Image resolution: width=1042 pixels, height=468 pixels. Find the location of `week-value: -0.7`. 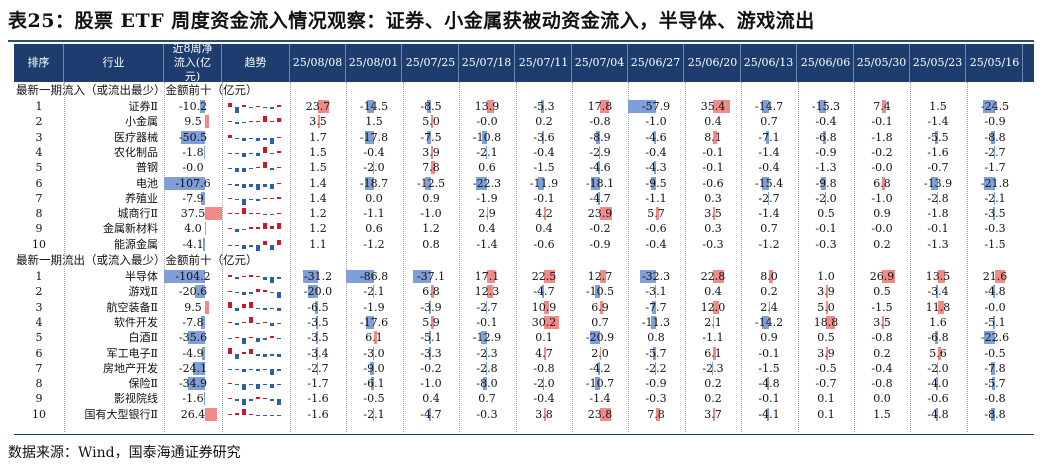

week-value: -0.7 is located at coordinates (938, 168).